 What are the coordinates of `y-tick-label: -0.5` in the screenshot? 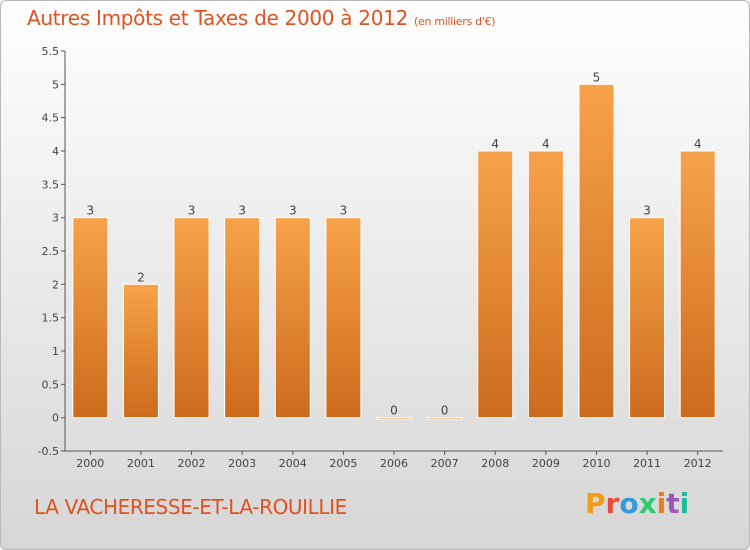 It's located at (48, 451).